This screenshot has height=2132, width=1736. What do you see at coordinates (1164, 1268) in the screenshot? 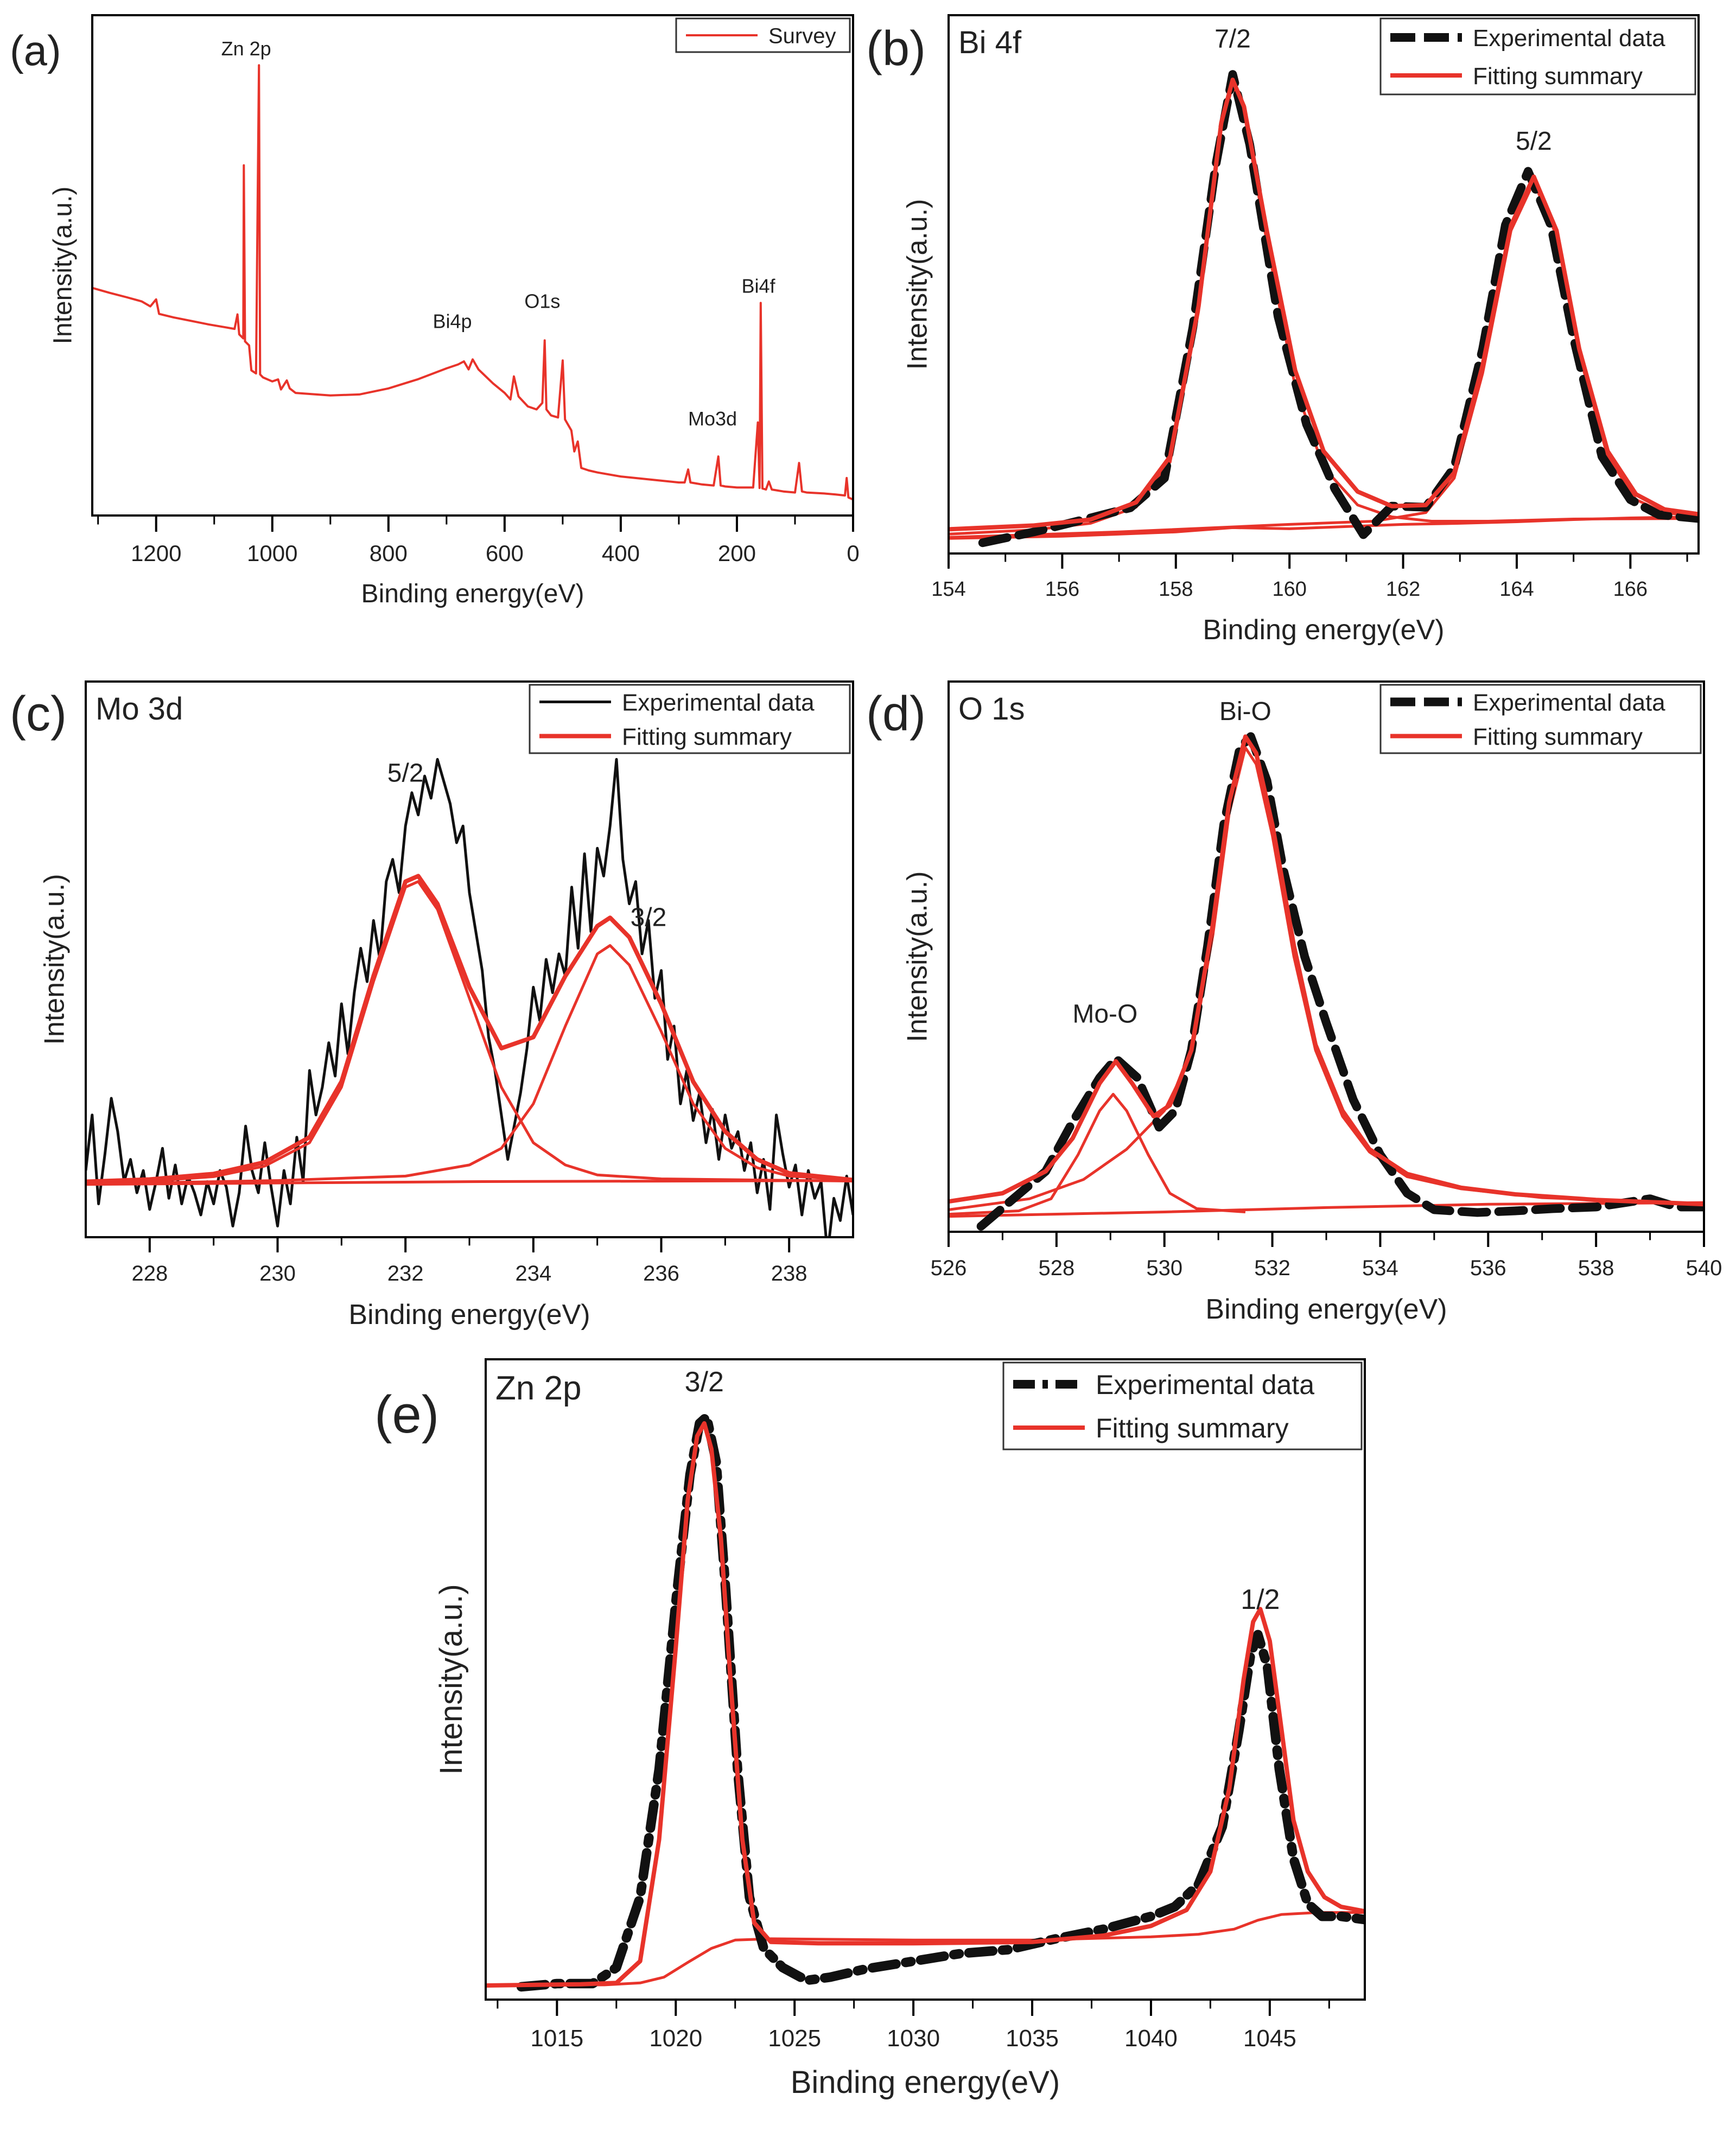
I see `x-tick-label: 530` at bounding box center [1164, 1268].